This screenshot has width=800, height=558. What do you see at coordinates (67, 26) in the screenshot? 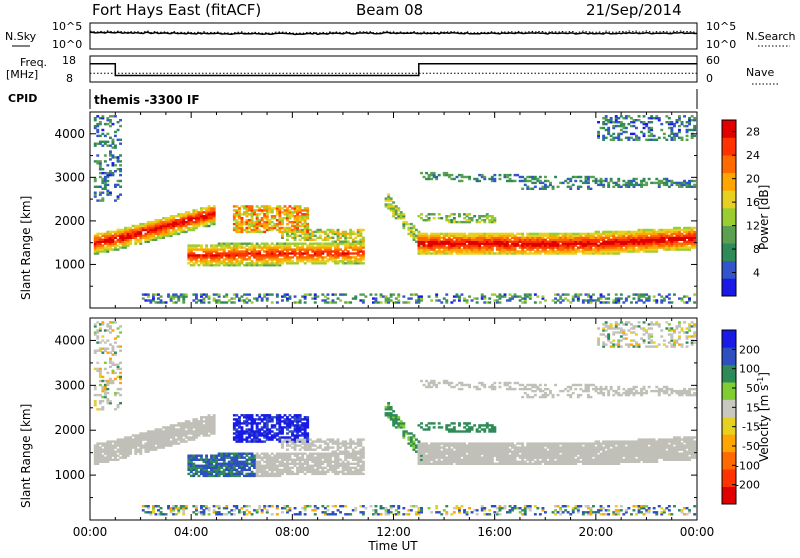
I see `nsky-tick-top: 10^5` at bounding box center [67, 26].